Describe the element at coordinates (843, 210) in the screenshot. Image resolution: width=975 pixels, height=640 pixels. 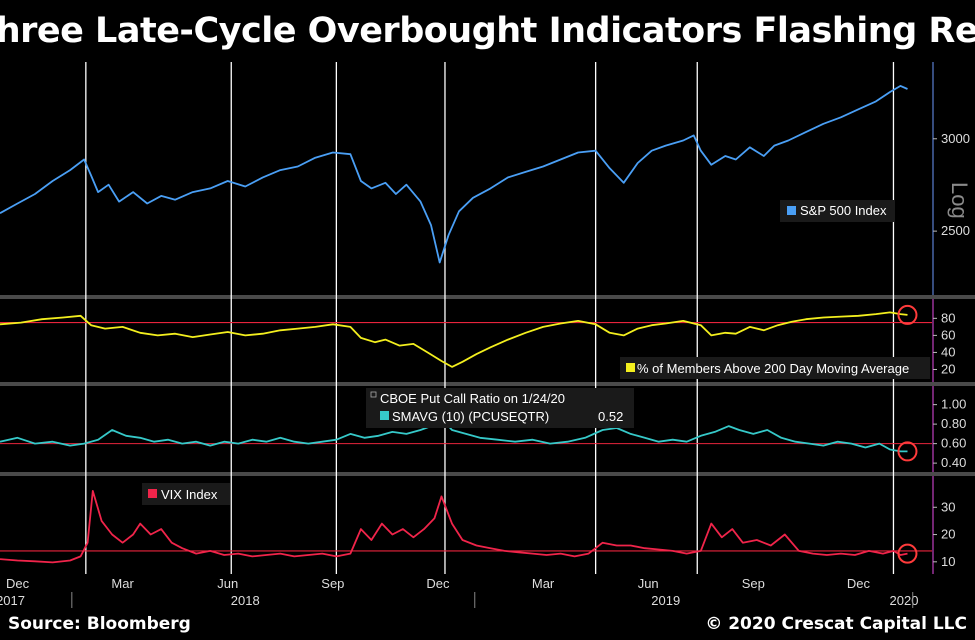
I see `legend-label: S&P 500 Index` at that location.